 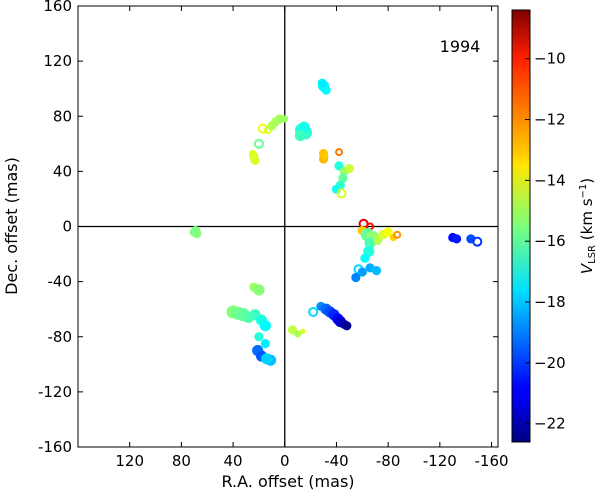 What do you see at coordinates (55, 392) in the screenshot?
I see `y-tick-label: -120` at bounding box center [55, 392].